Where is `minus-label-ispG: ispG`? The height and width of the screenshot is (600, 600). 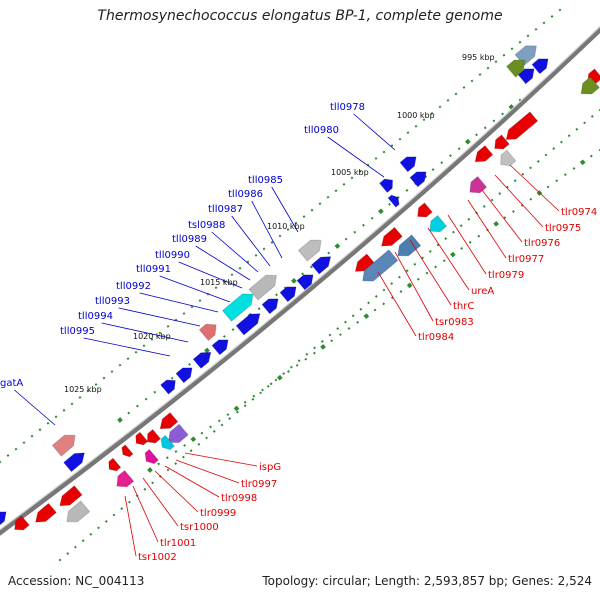
minus-label-ispG: ispG is located at coordinates (270, 467).